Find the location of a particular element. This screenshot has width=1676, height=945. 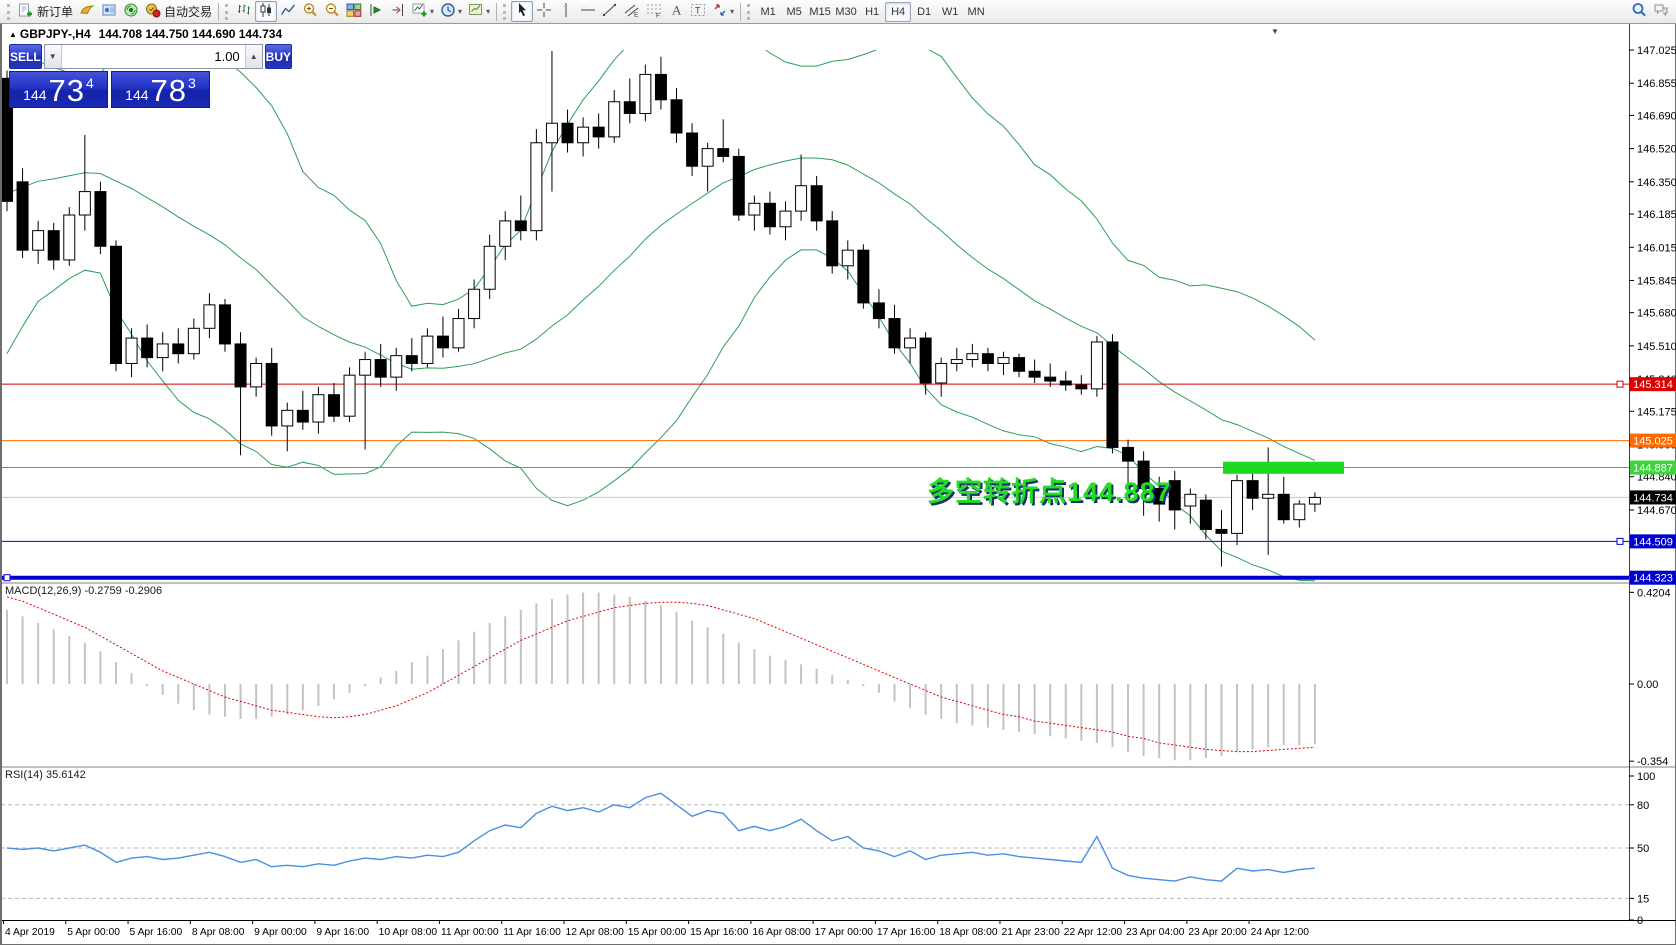

chart-shift-button is located at coordinates (398, 11).